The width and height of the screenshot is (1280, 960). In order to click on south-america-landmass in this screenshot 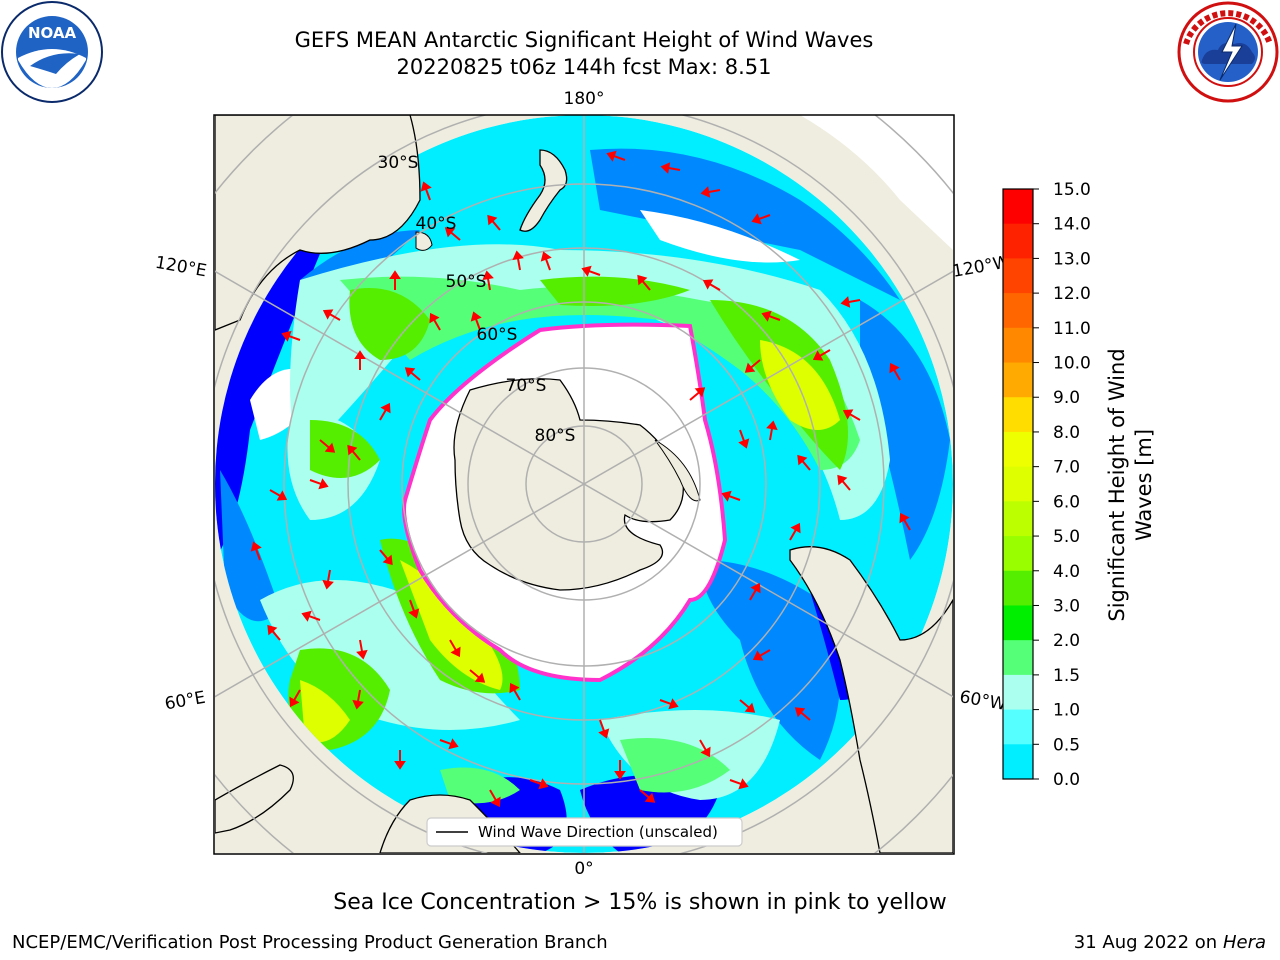, I will do `click(871, 699)`.